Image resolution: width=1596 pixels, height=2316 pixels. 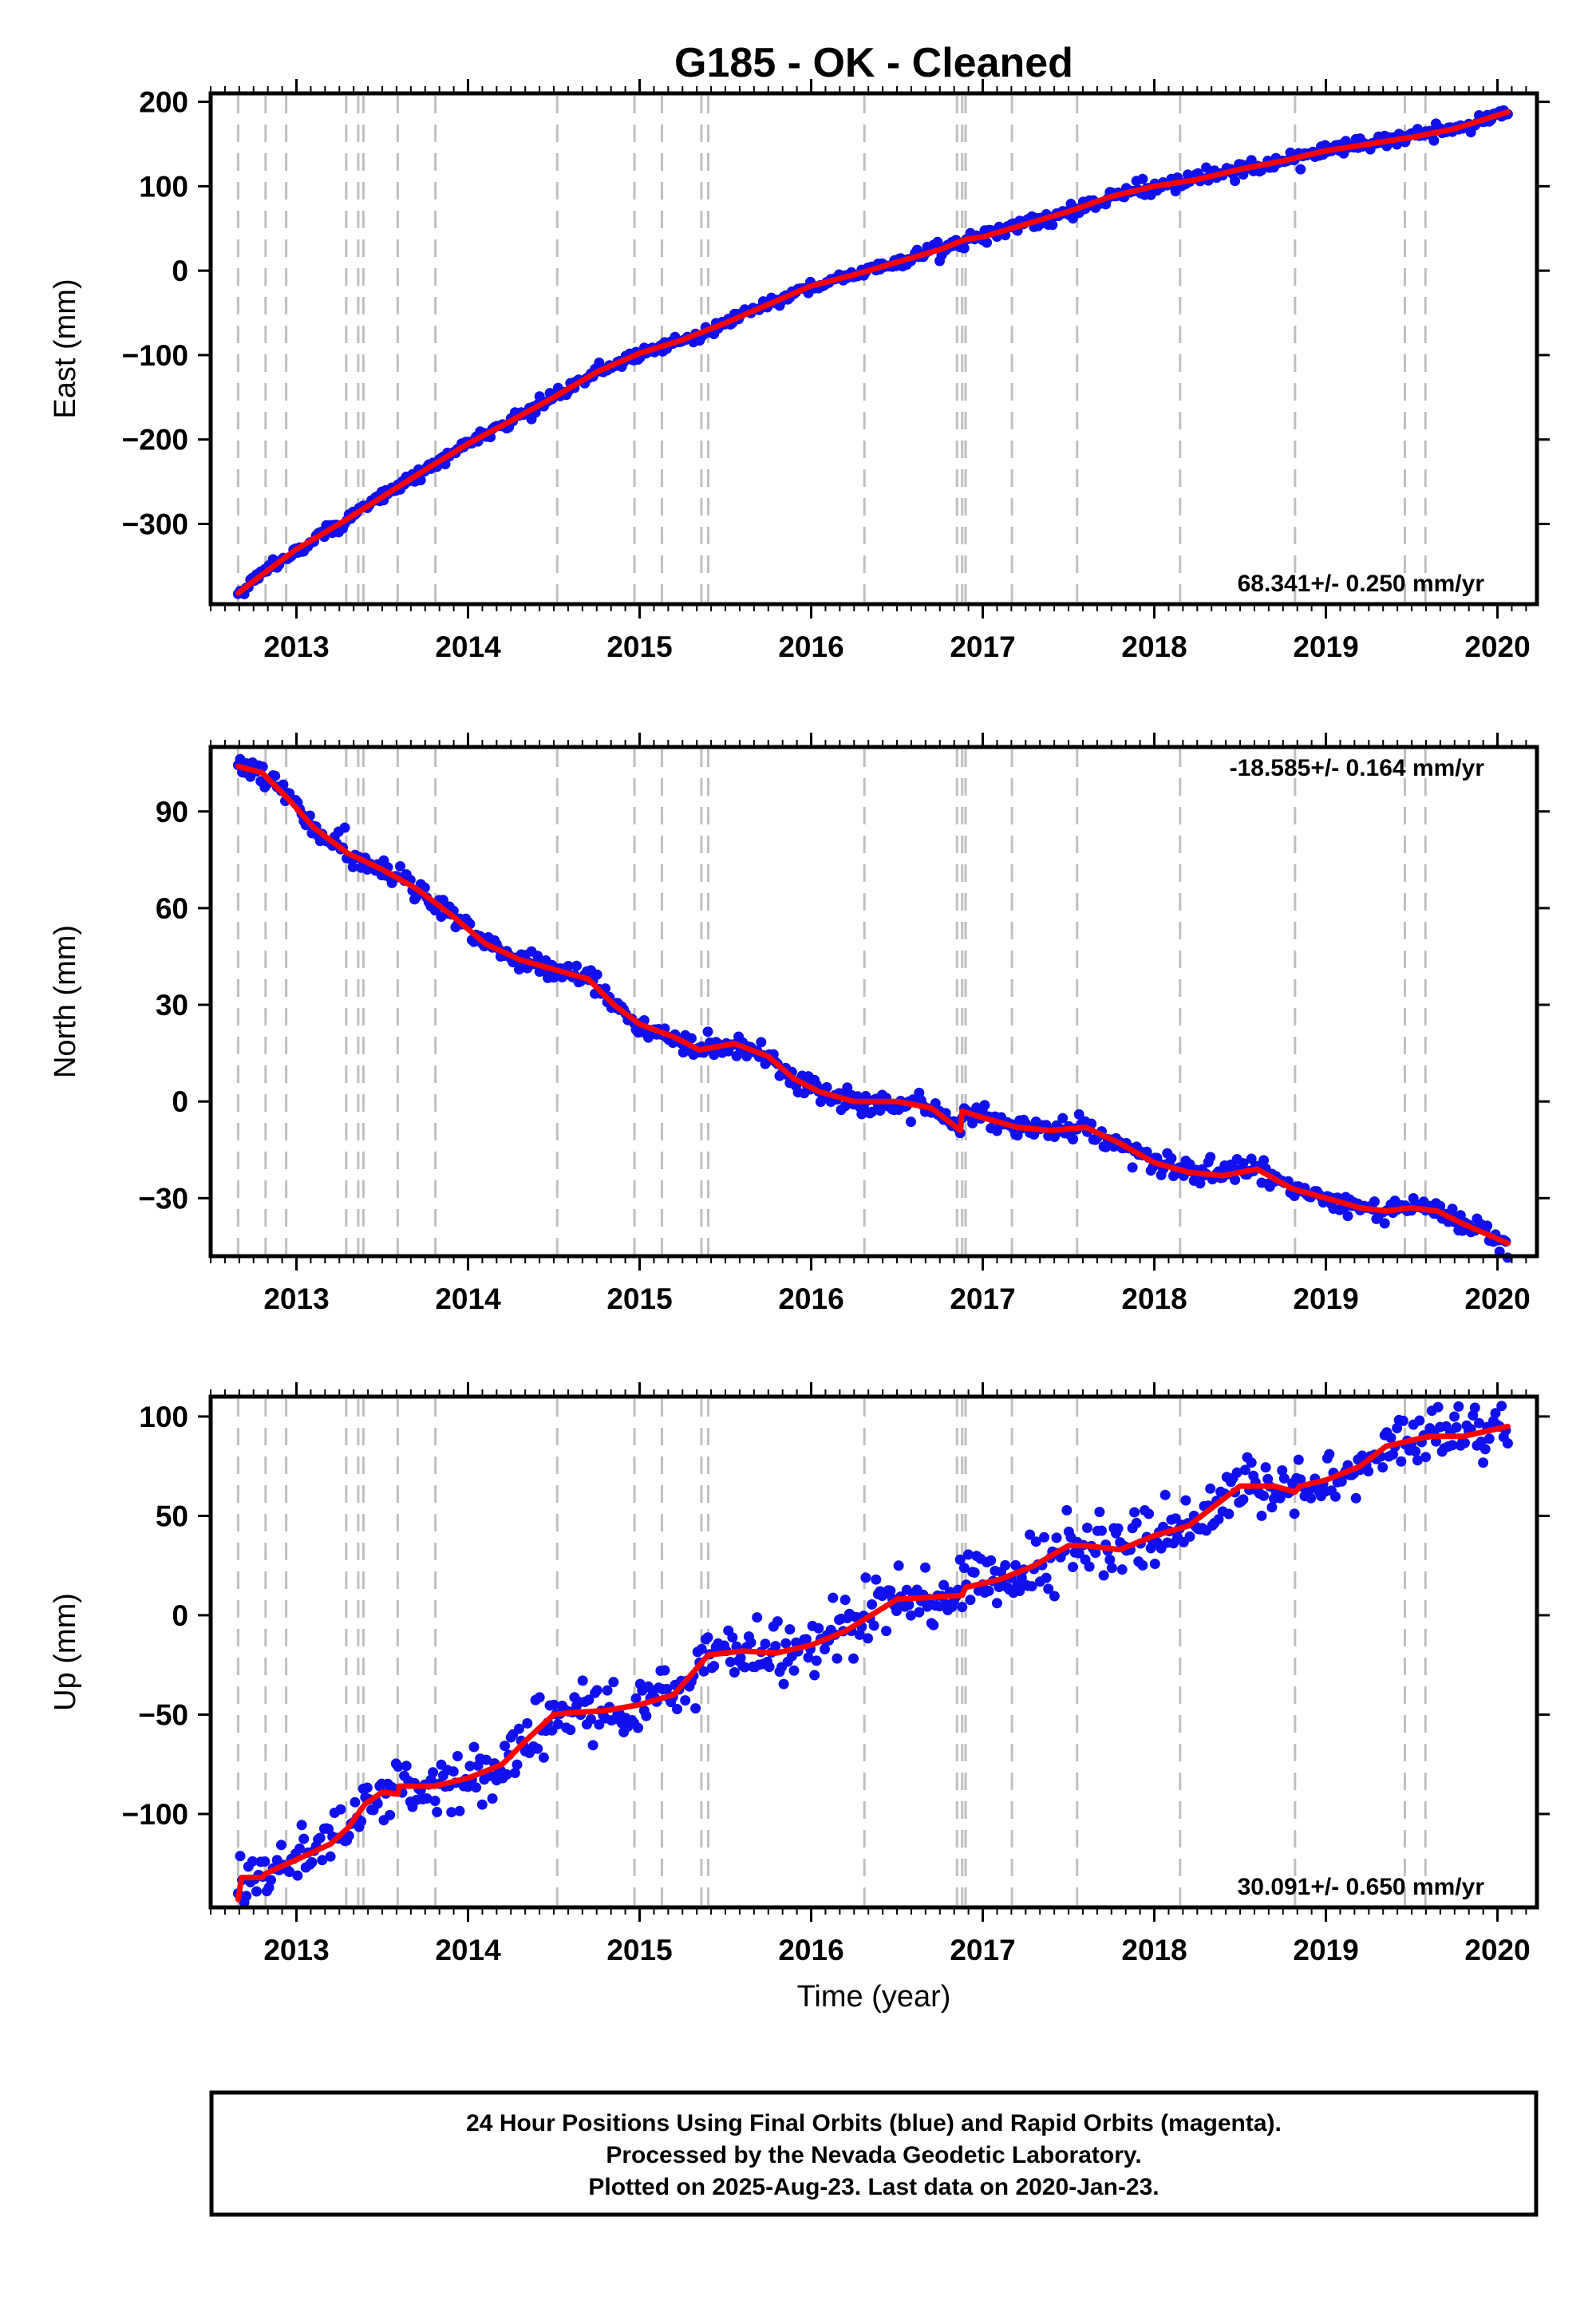 I want to click on x-tick-label: 2016, so click(x=810, y=1298).